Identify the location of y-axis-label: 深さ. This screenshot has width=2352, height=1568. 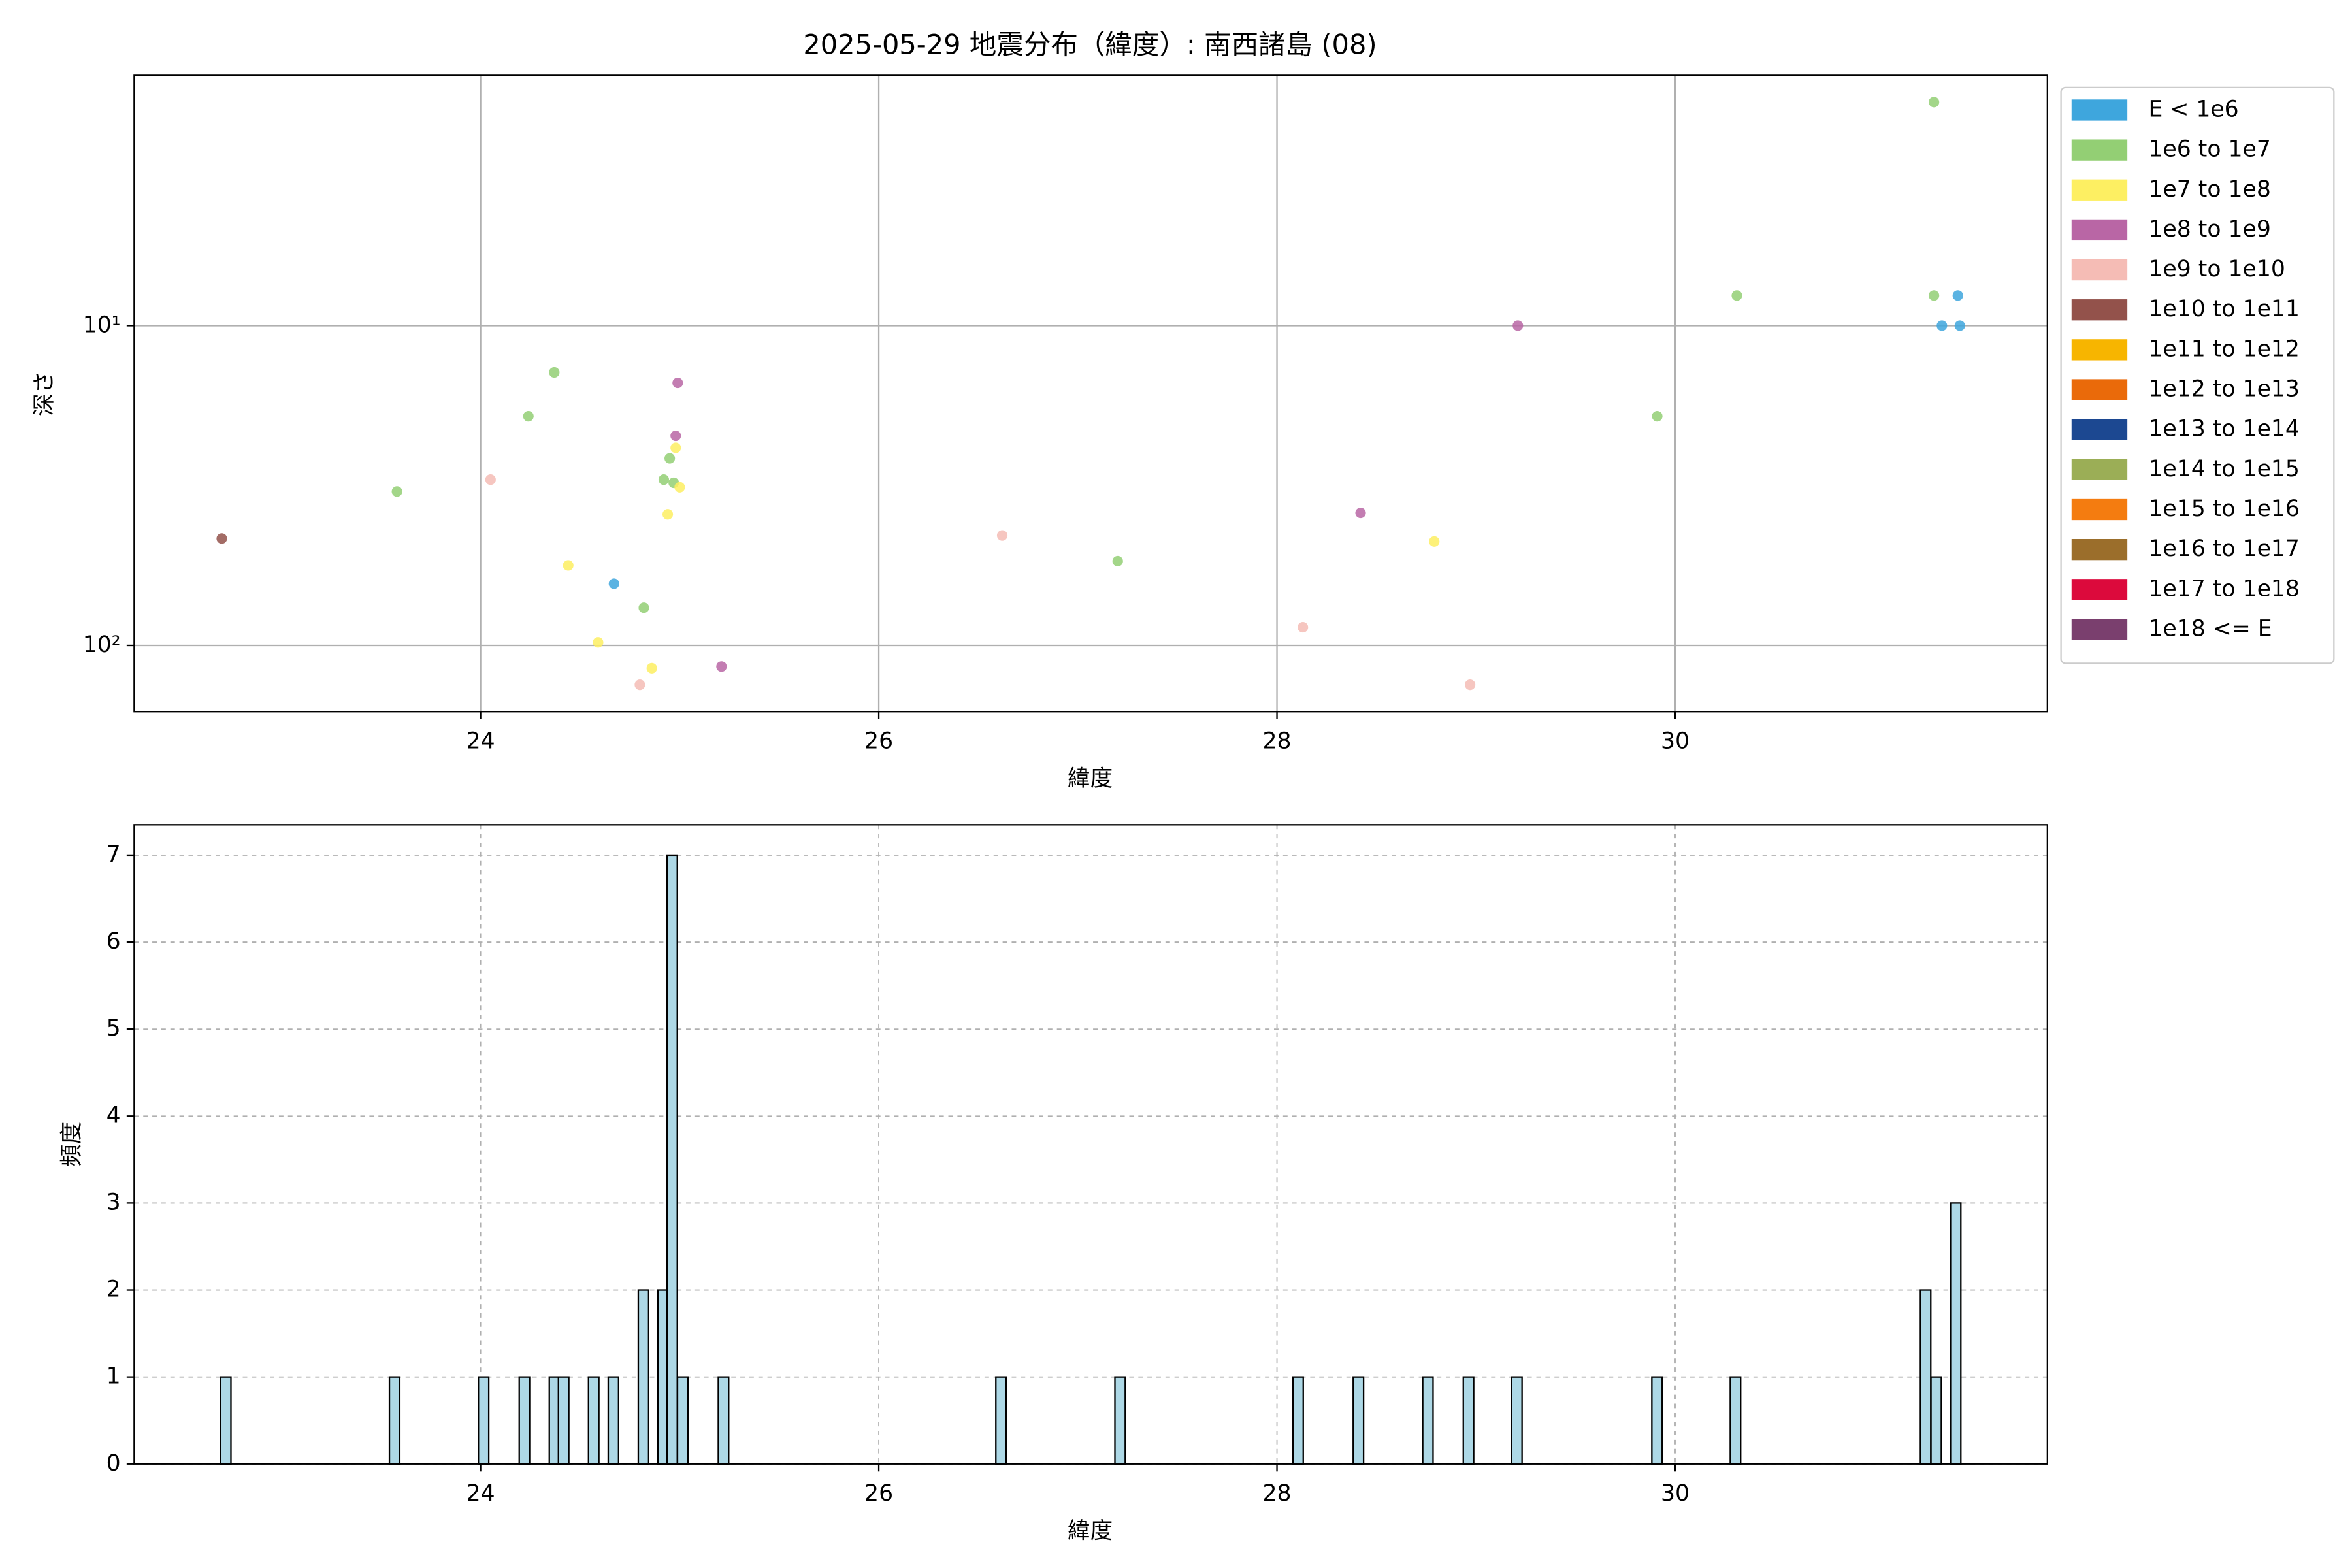
(44, 393).